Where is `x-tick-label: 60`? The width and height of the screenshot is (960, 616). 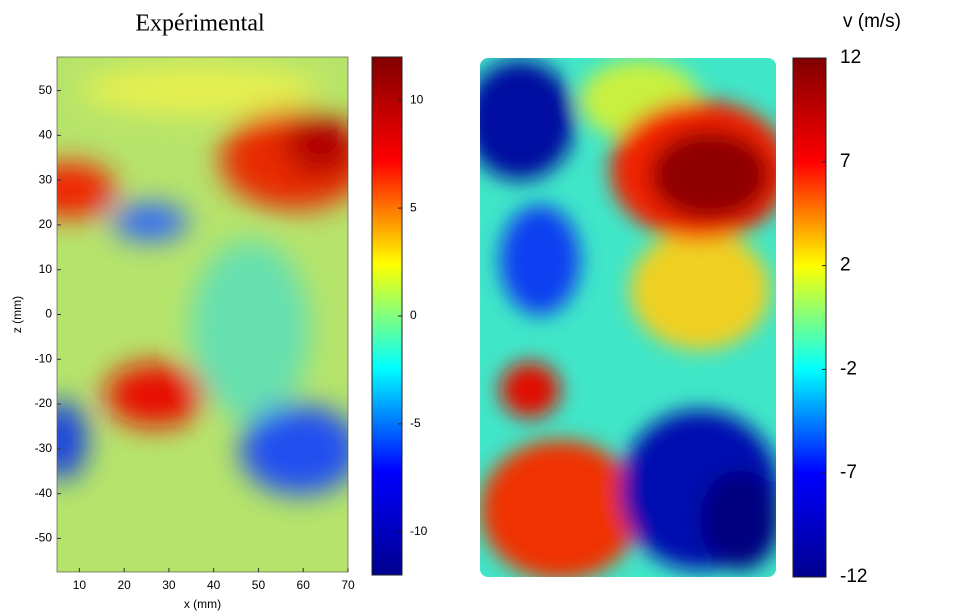
x-tick-label: 60 is located at coordinates (304, 585).